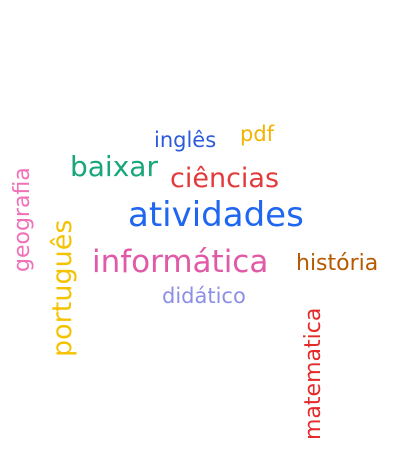 This screenshot has height=472, width=400. I want to click on word-pdf: pdf, so click(257, 134).